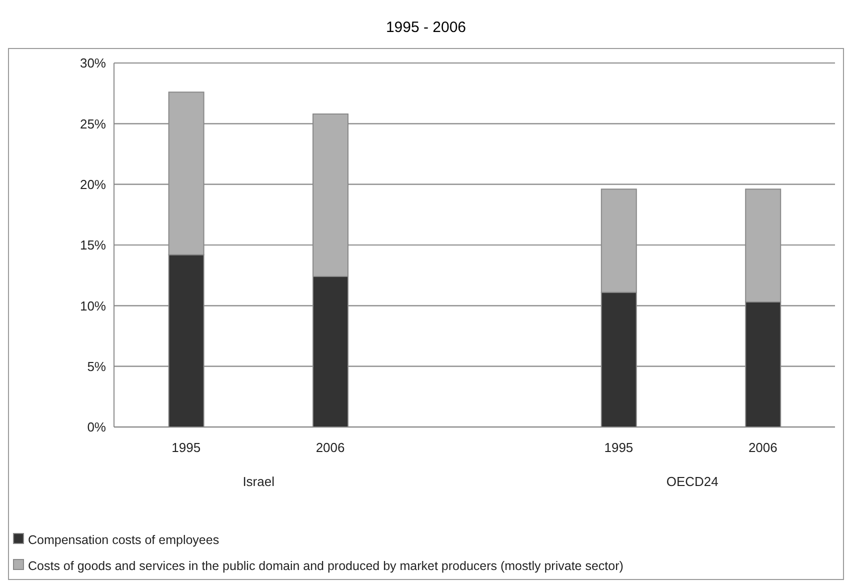  Describe the element at coordinates (93, 184) in the screenshot. I see `y-tick-label: 20%` at that location.